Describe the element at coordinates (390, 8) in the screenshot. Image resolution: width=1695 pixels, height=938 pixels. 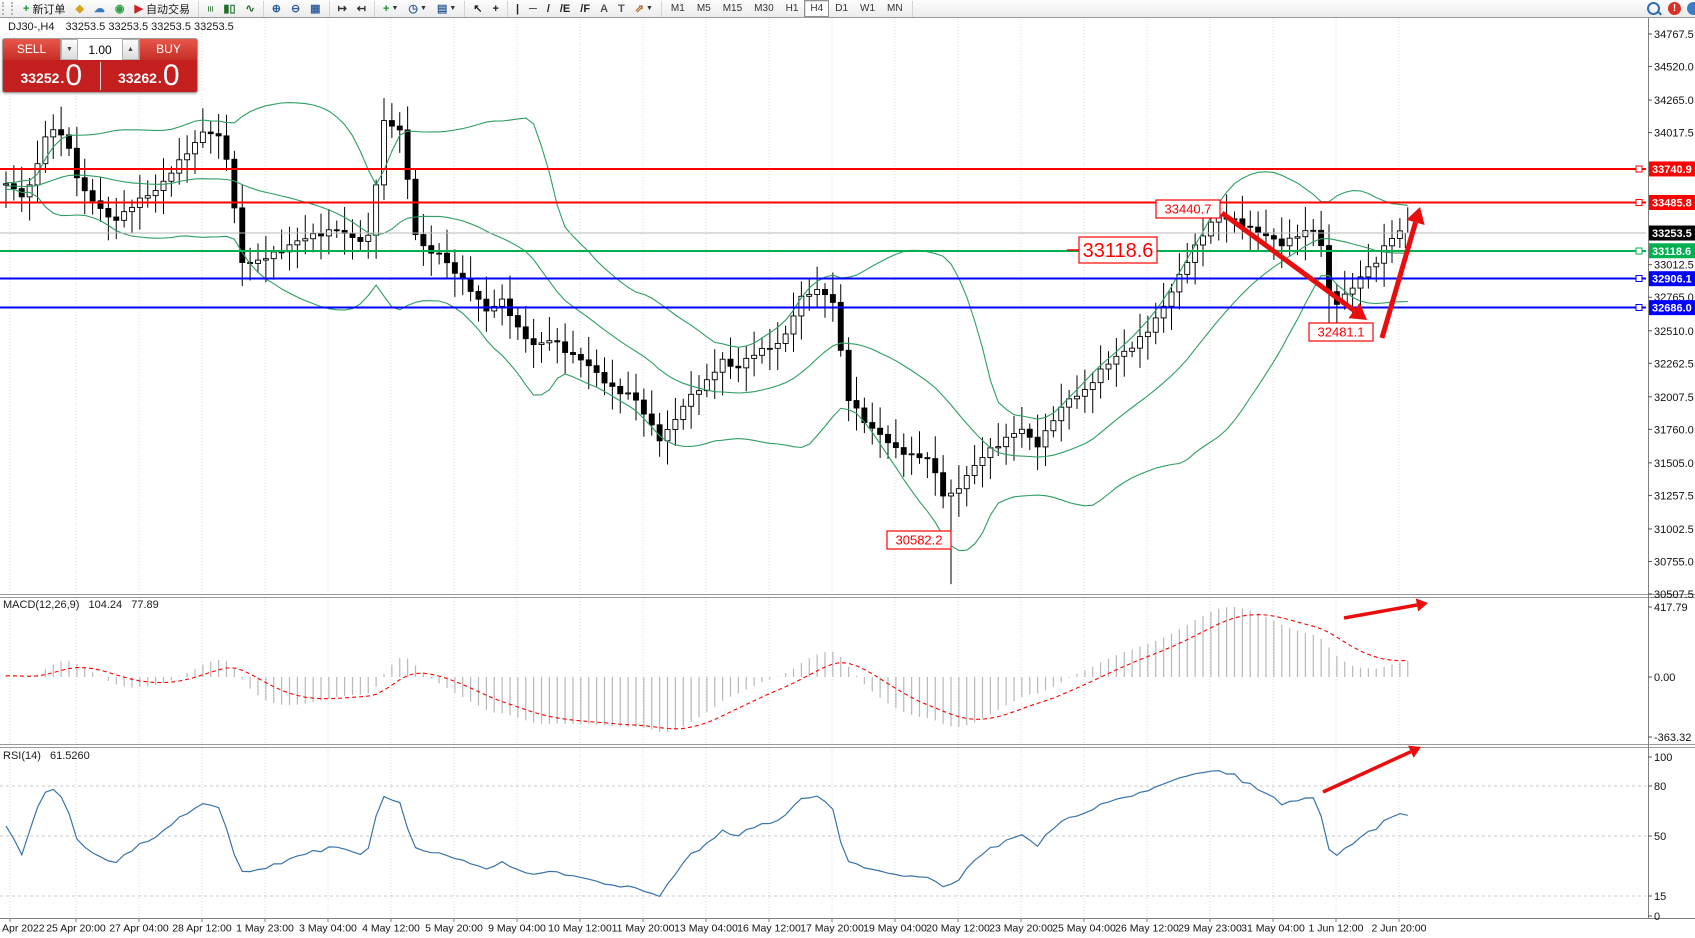
I see `indicators-button: + ▼` at that location.